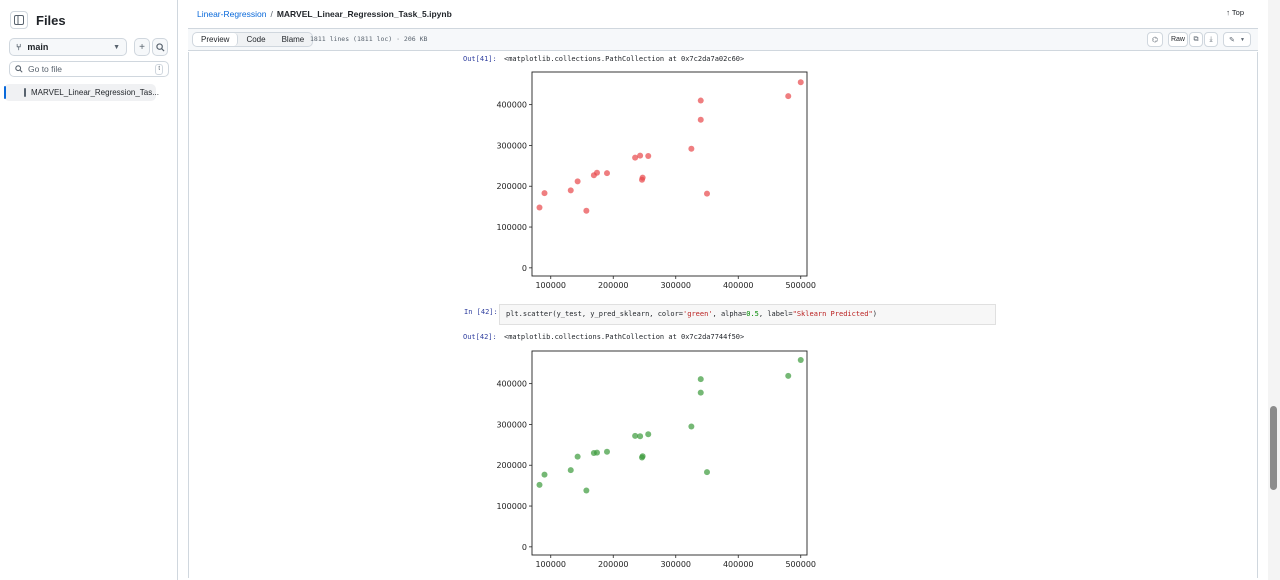 This screenshot has width=1280, height=580. I want to click on view-mode-tabs: Preview Code Blame, so click(253, 39).